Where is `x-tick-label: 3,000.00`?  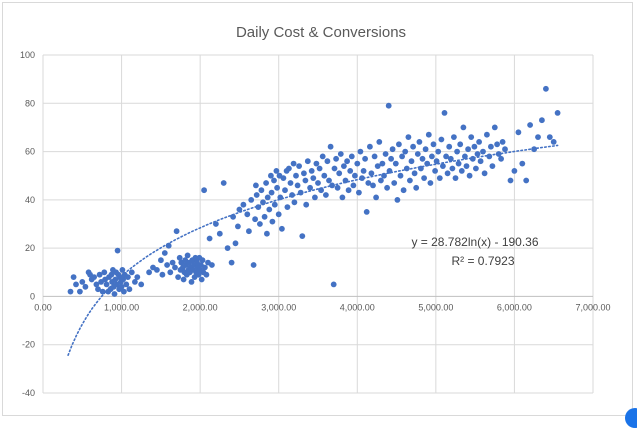
x-tick-label: 3,000.00 is located at coordinates (278, 307).